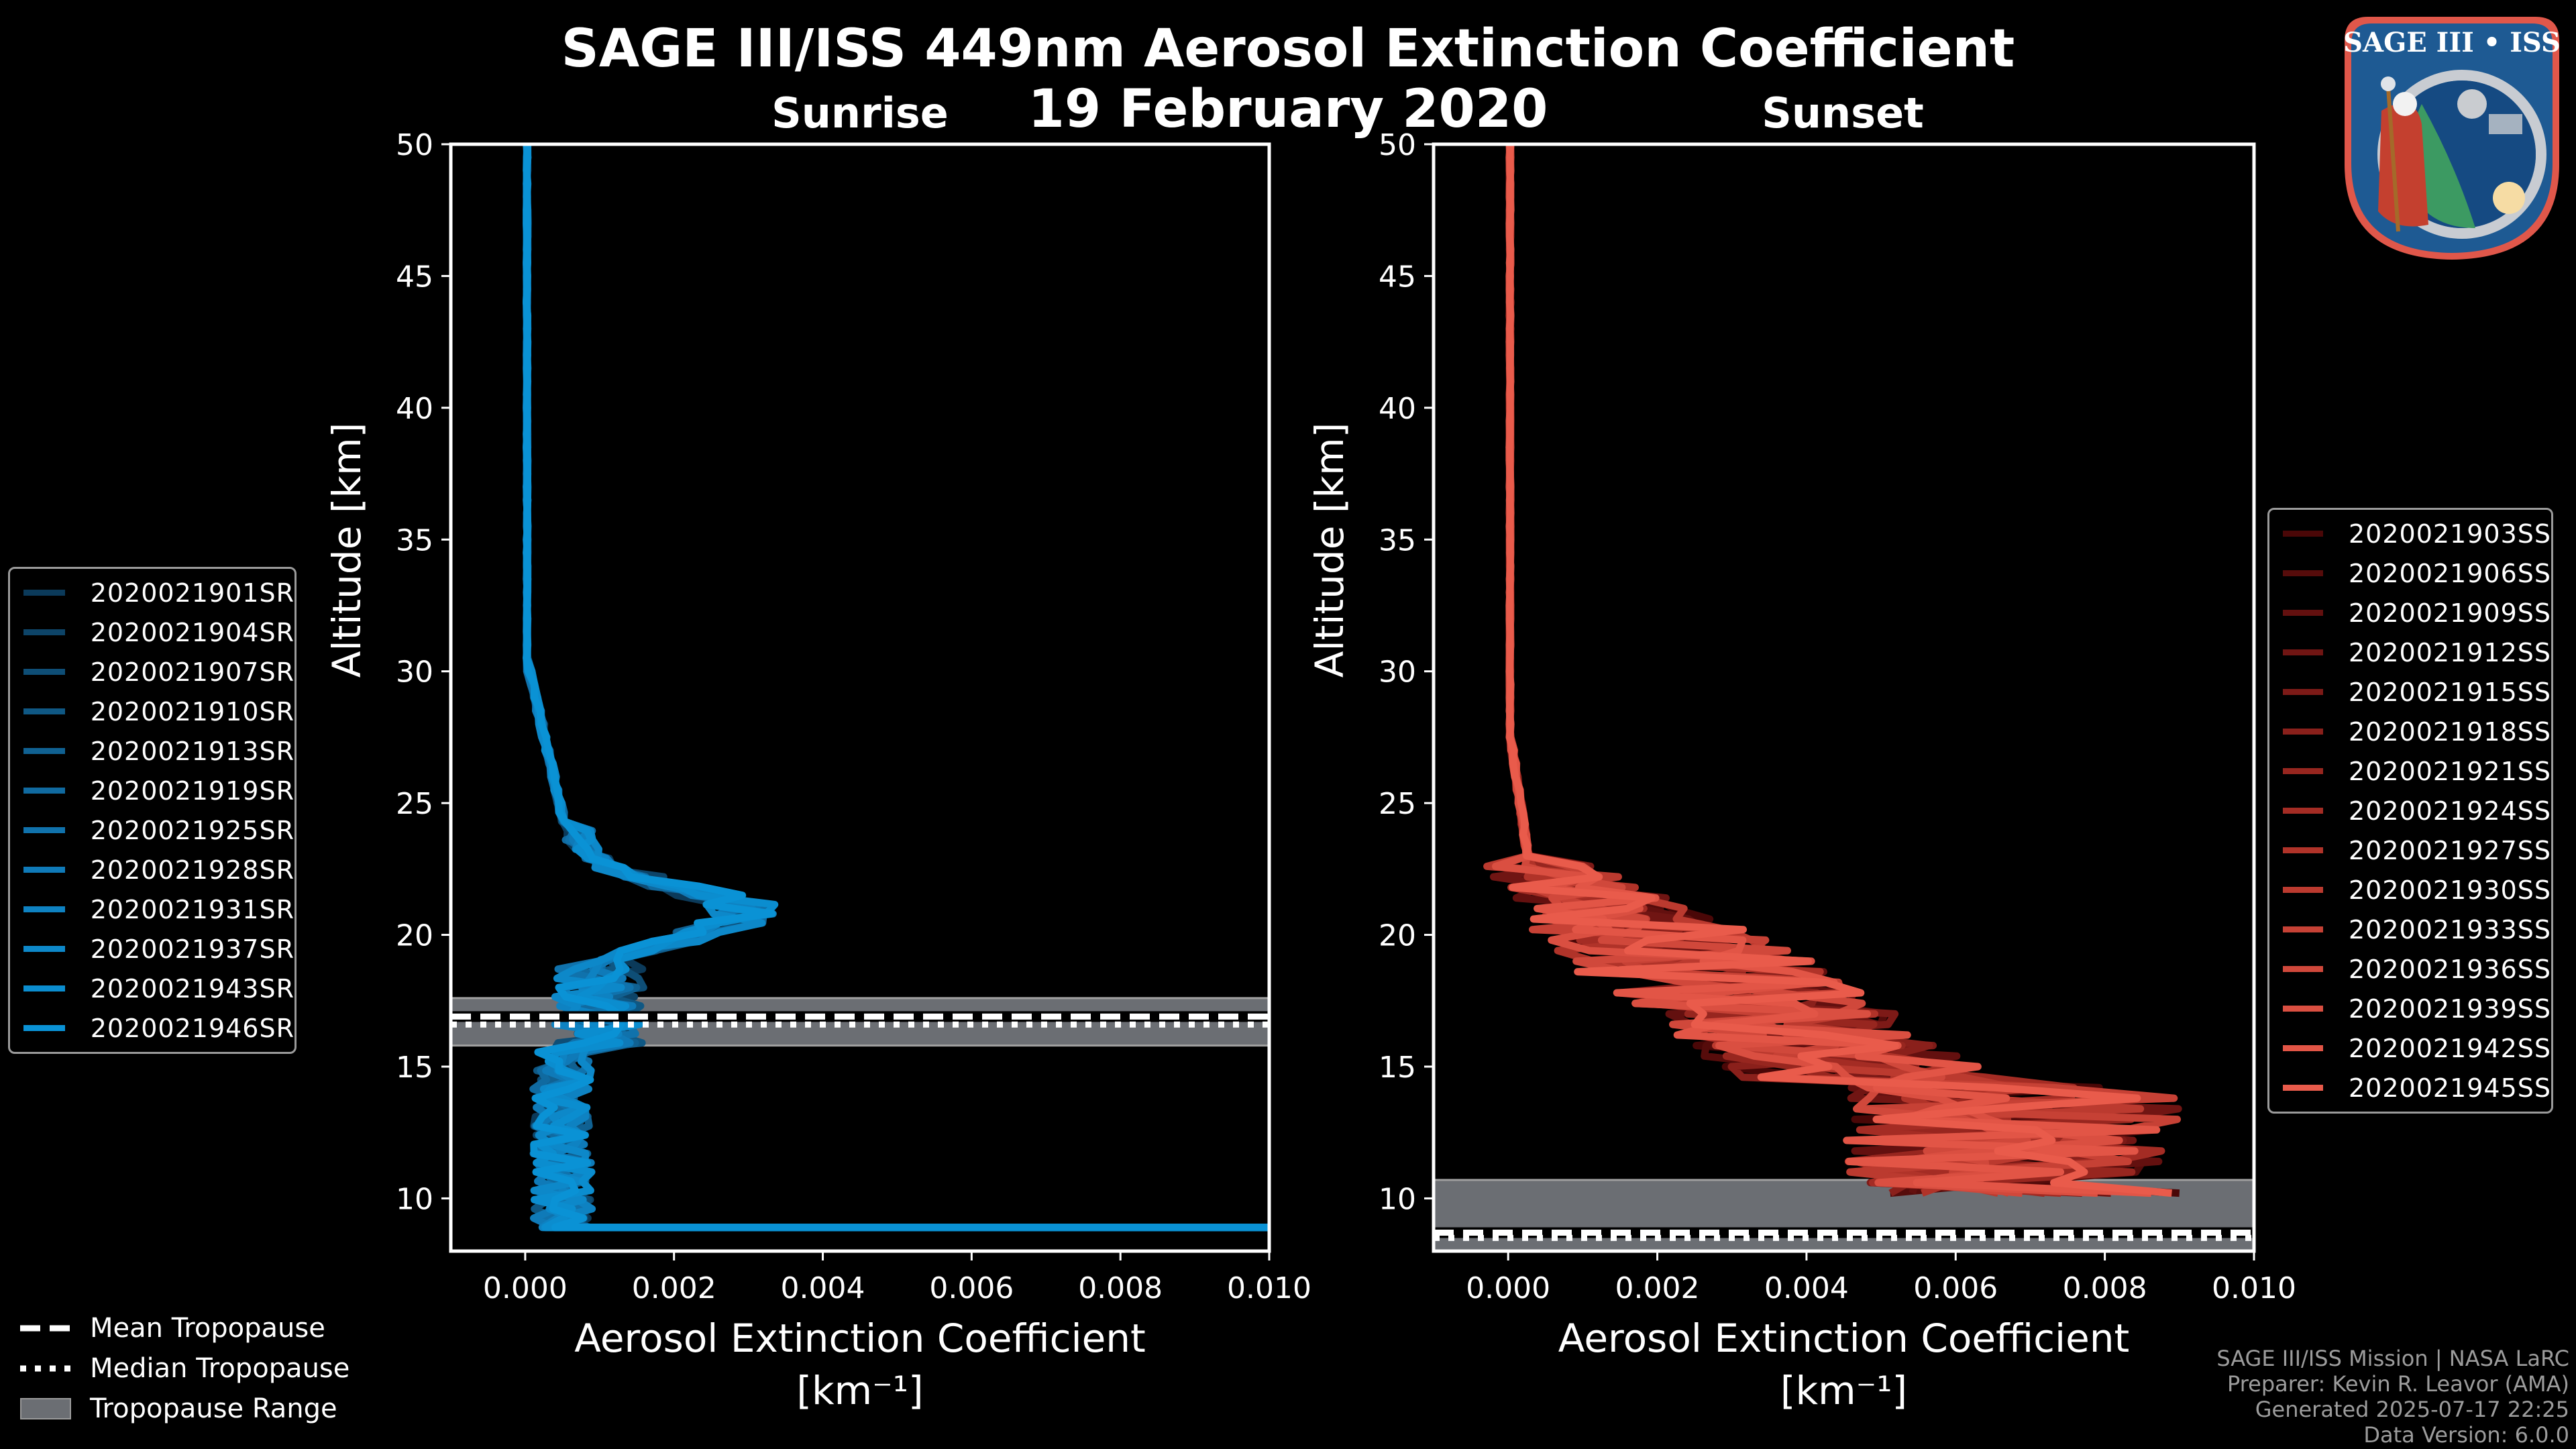 The image size is (2576, 1449). Describe the element at coordinates (2449, 811) in the screenshot. I see `legend-label: 2020021924SS` at that location.